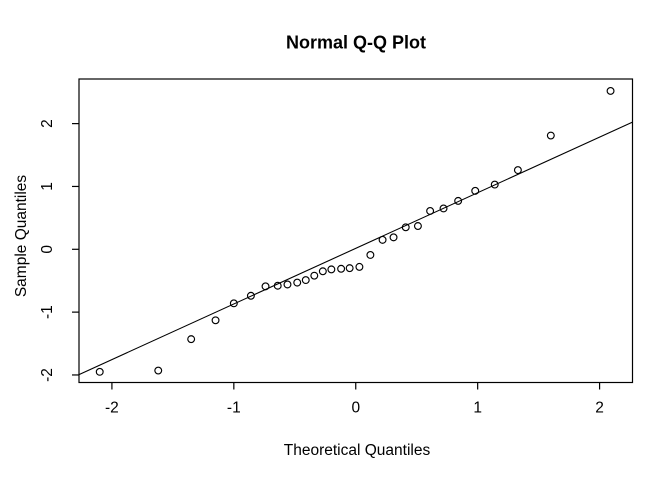 The height and width of the screenshot is (480, 672). Describe the element at coordinates (47, 312) in the screenshot. I see `y-tick-label: -1` at that location.